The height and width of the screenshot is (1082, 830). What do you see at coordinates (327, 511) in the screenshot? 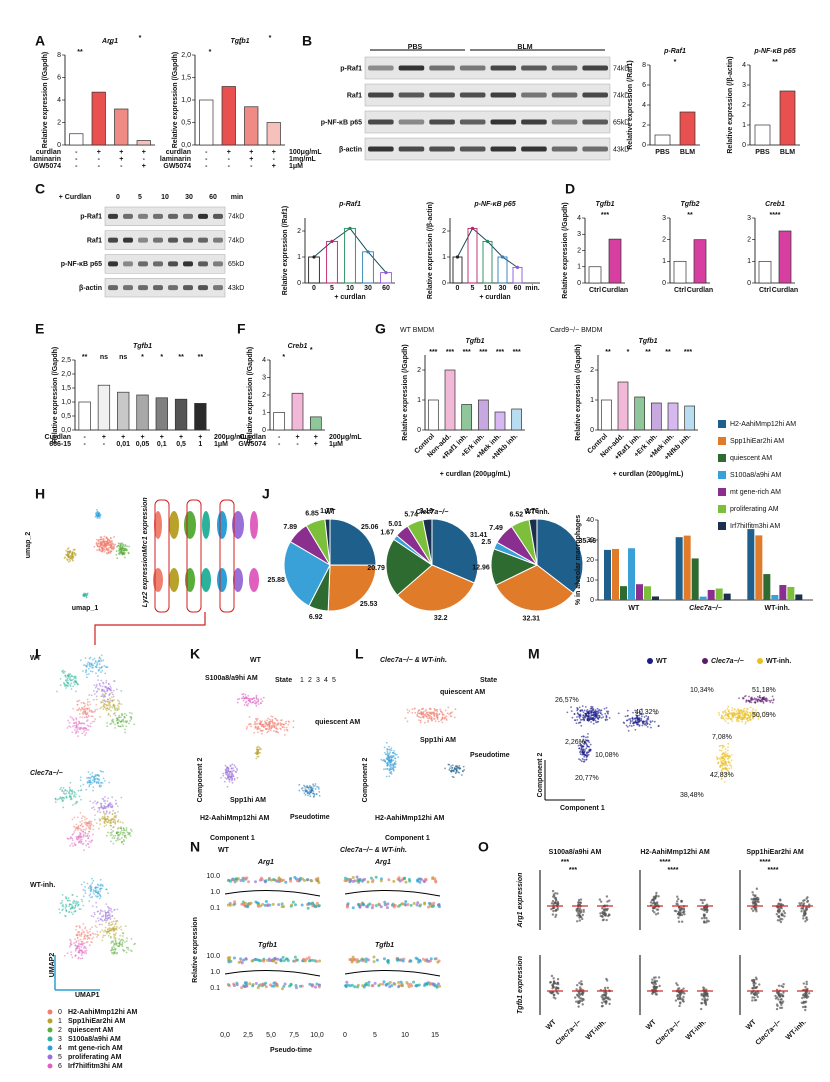
I see `pie-label: 1.77` at bounding box center [327, 511].